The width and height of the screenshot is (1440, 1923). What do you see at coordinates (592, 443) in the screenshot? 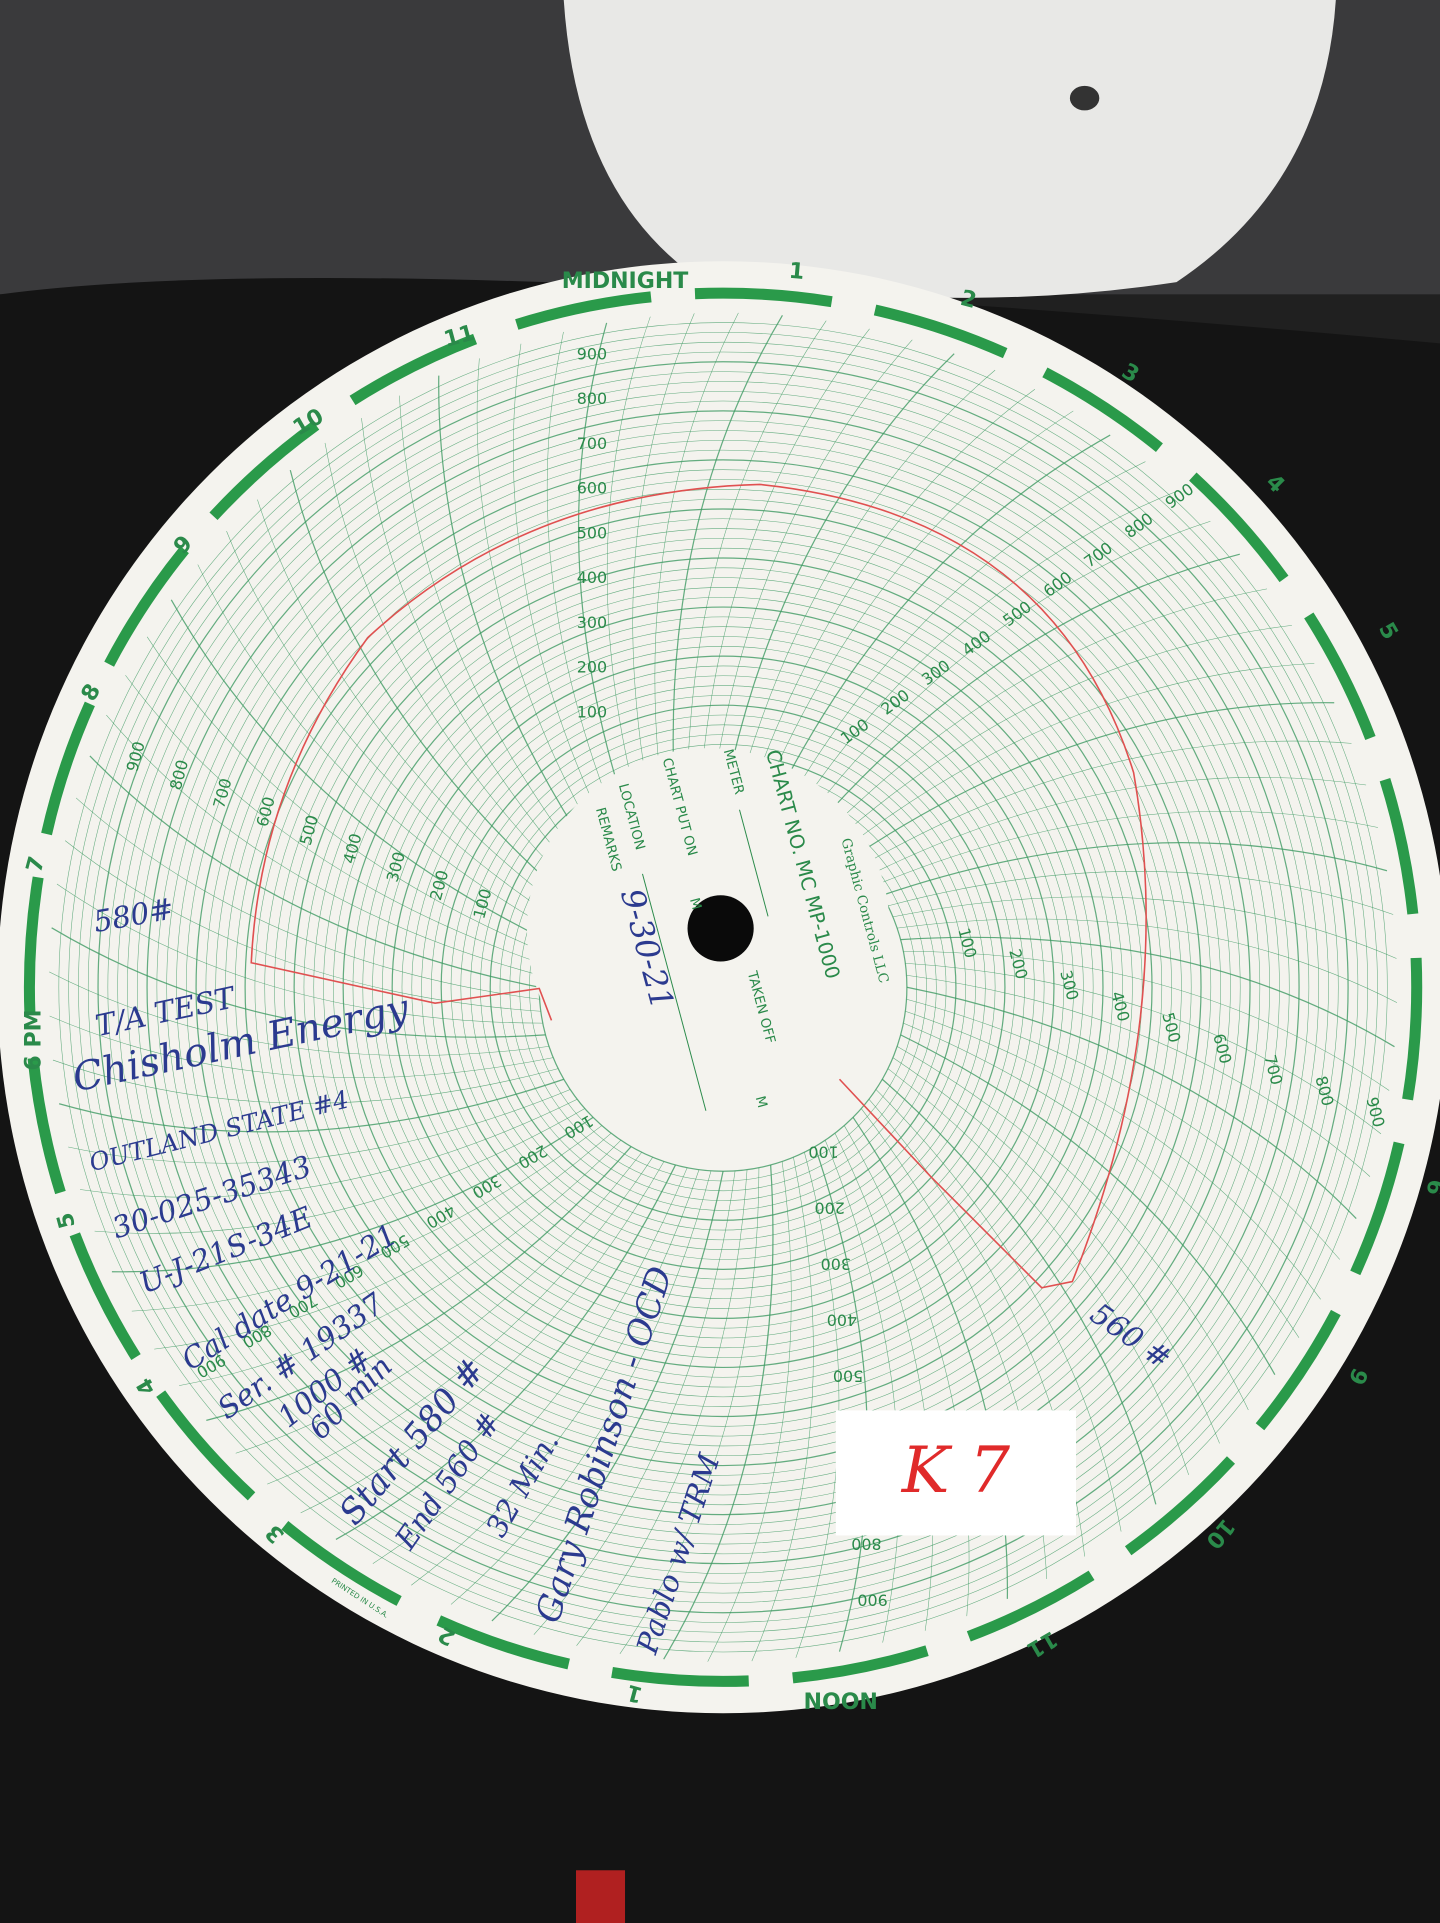
I see `scale-label: 700` at bounding box center [592, 443].